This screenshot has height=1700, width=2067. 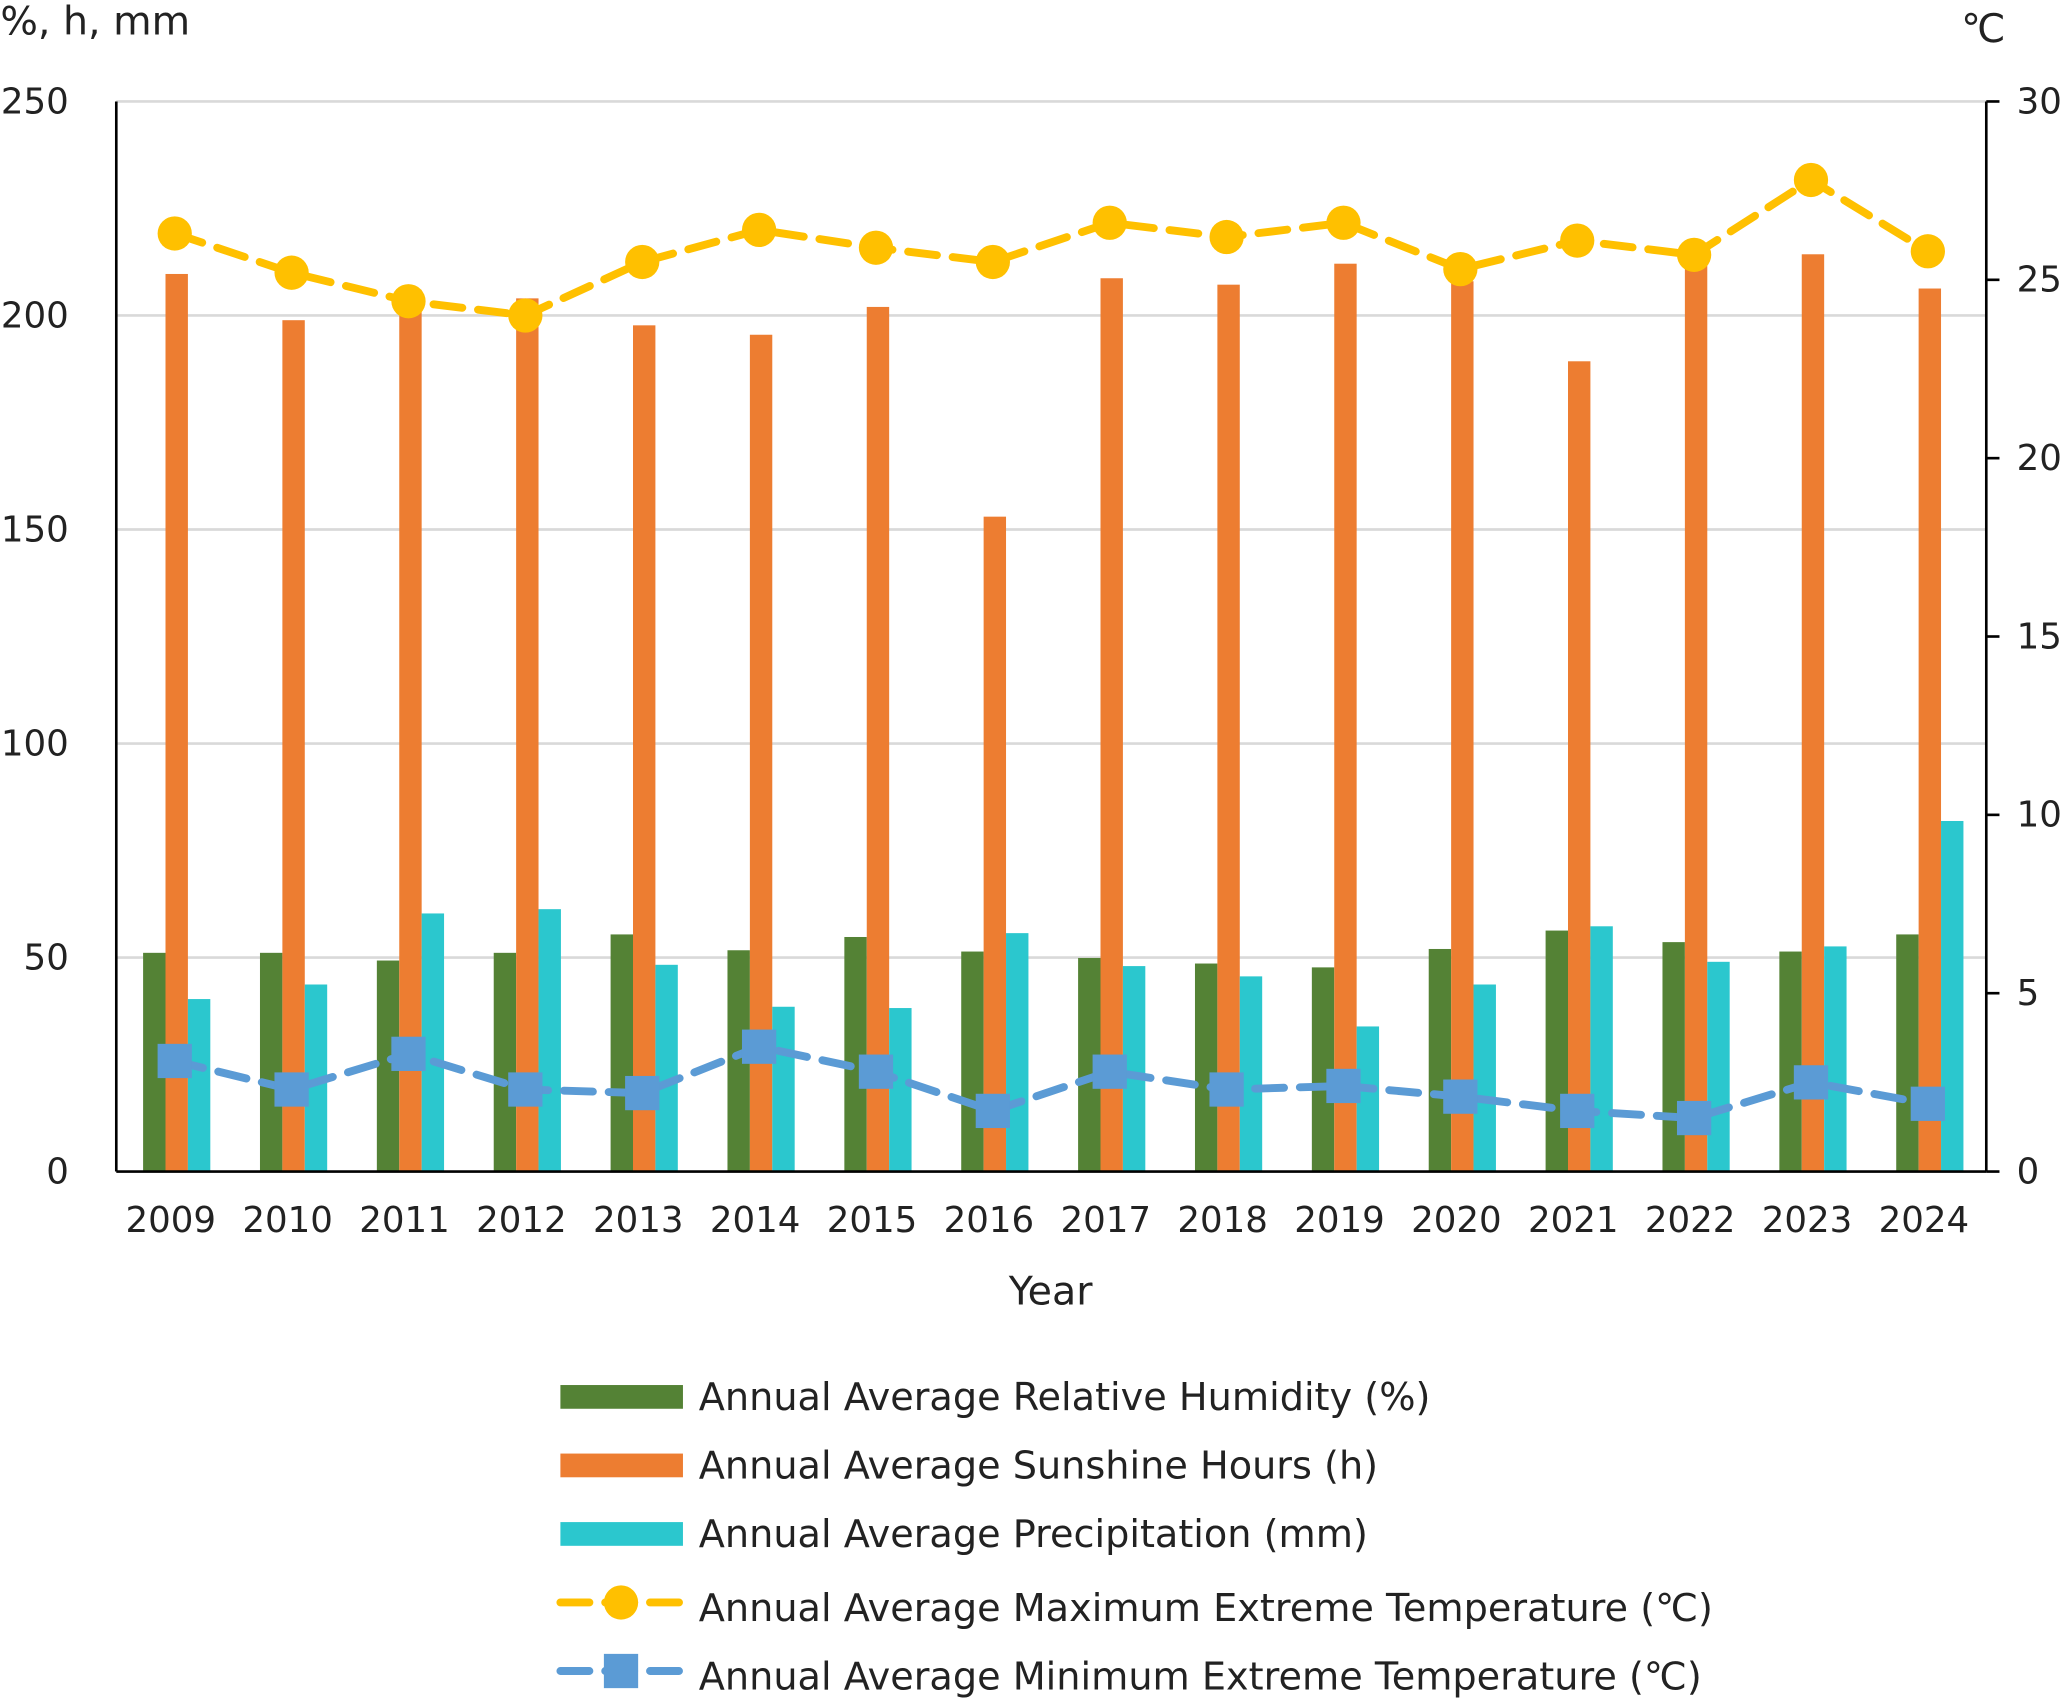 I want to click on point-min-temp-2021, so click(x=1577, y=1111).